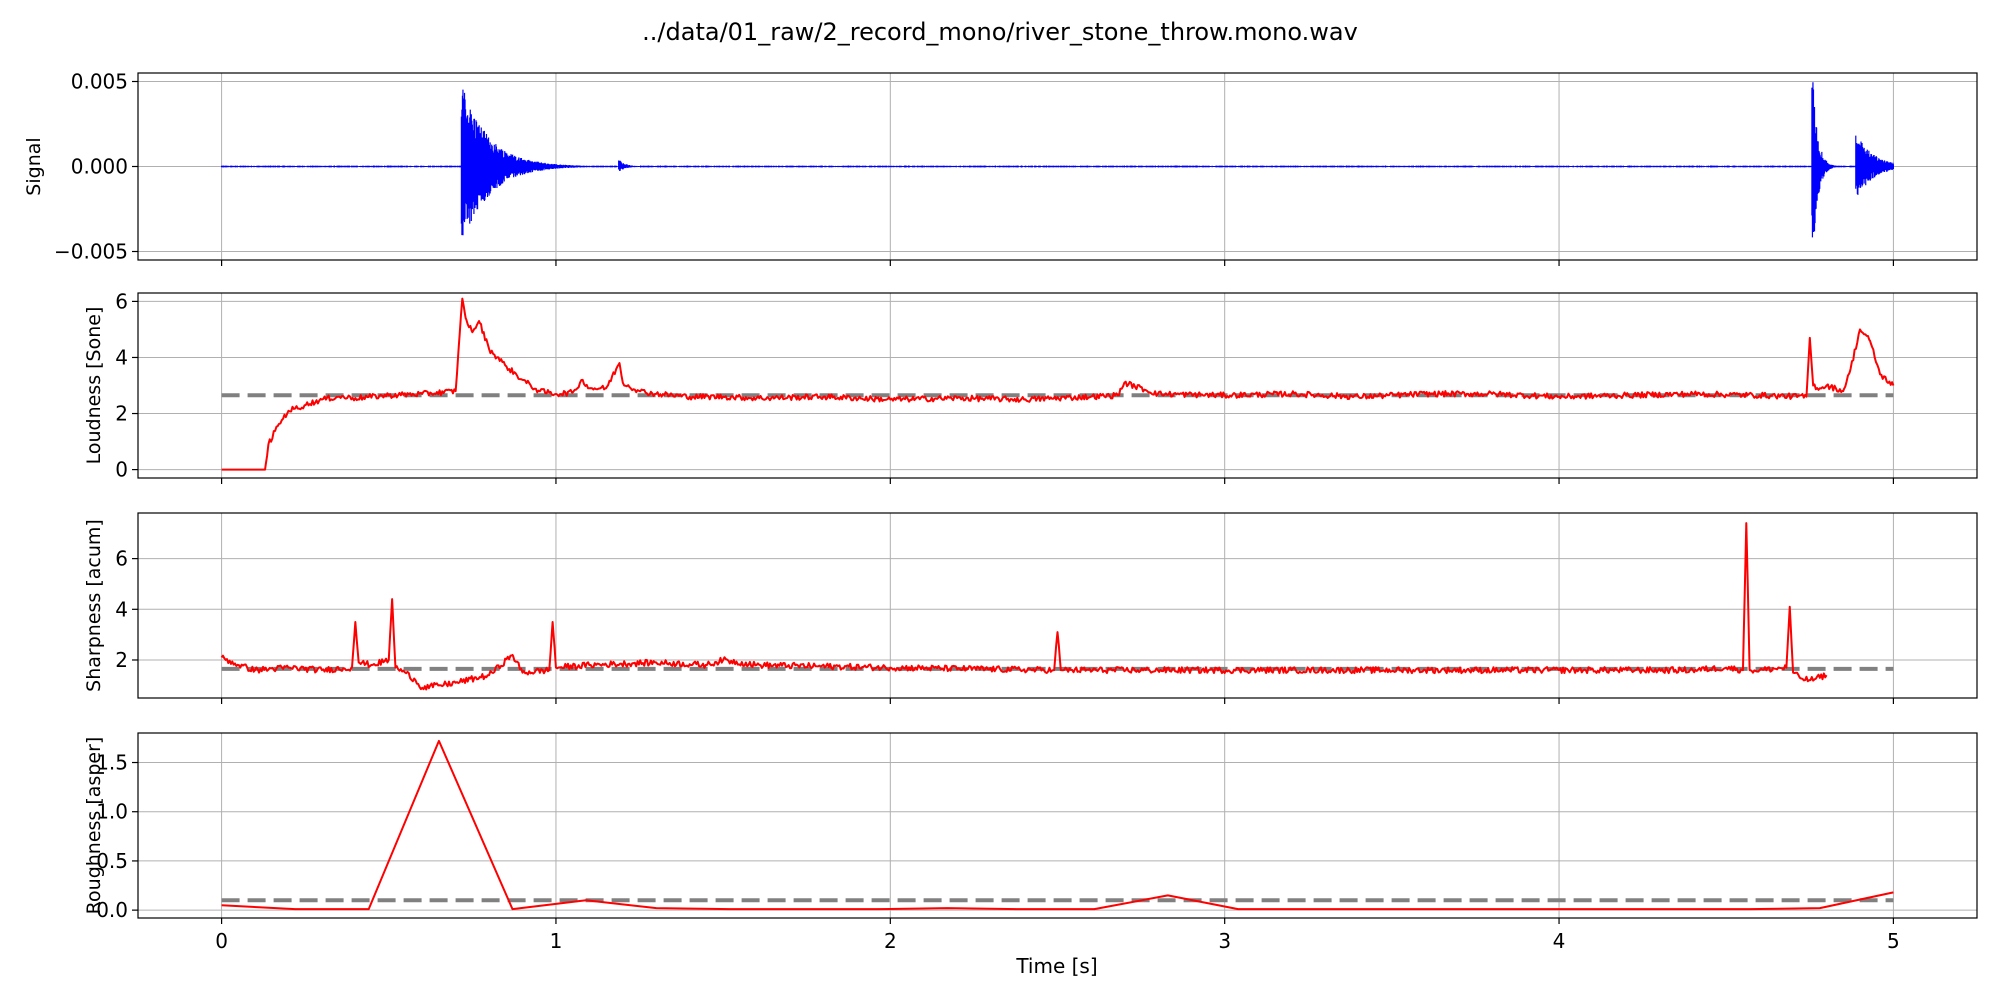  Describe the element at coordinates (91, 252) in the screenshot. I see `y-tick-label: −0.005` at that location.